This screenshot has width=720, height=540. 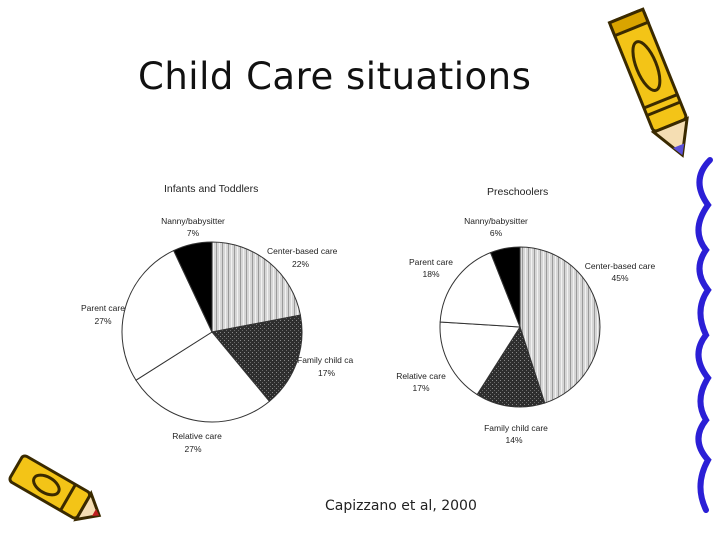 I want to click on slide-title: Child Care situations, so click(x=335, y=76).